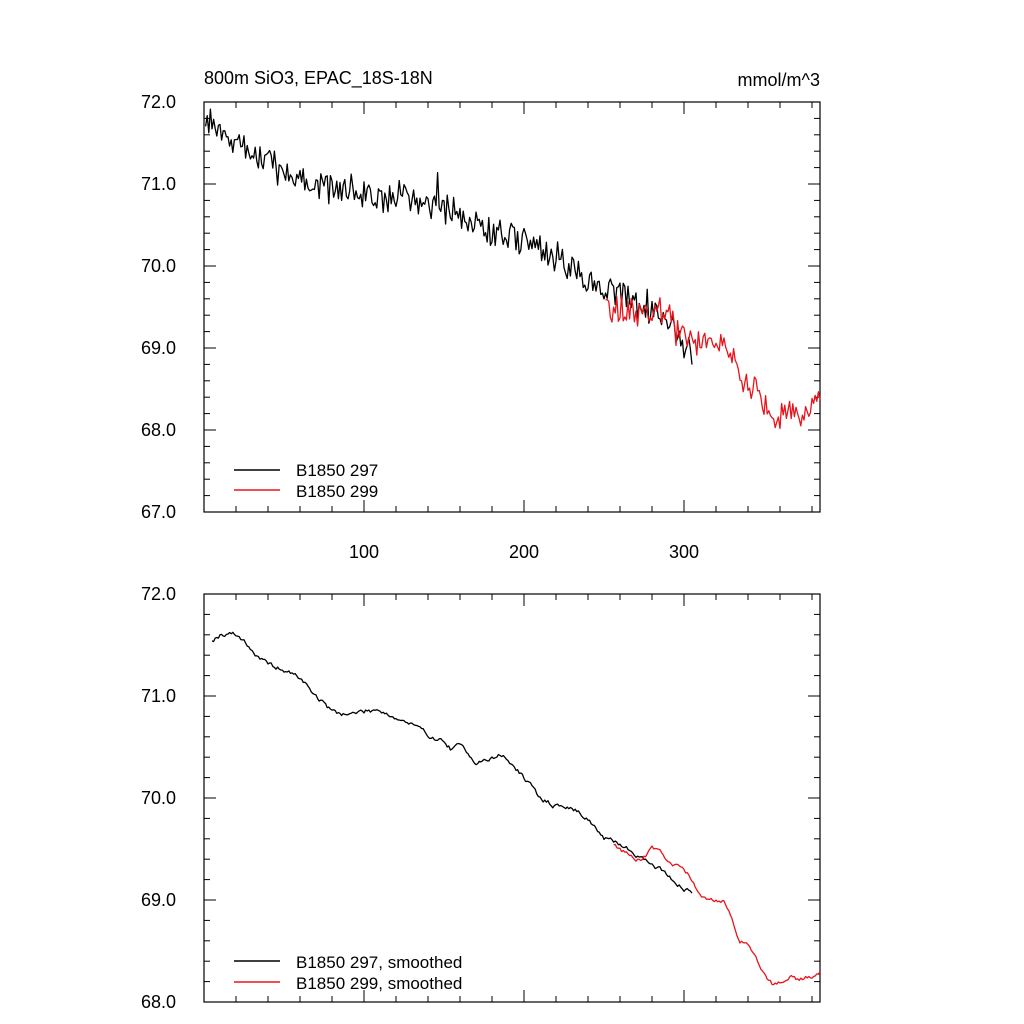 The height and width of the screenshot is (1024, 1024). Describe the element at coordinates (158, 900) in the screenshot. I see `bottom-y-tick-label: 69.0` at that location.